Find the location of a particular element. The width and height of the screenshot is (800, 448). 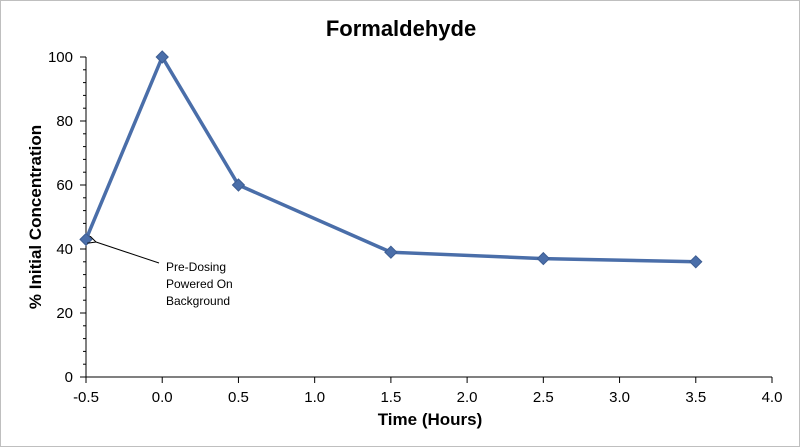

x-tick-label: 4.0 is located at coordinates (772, 397).